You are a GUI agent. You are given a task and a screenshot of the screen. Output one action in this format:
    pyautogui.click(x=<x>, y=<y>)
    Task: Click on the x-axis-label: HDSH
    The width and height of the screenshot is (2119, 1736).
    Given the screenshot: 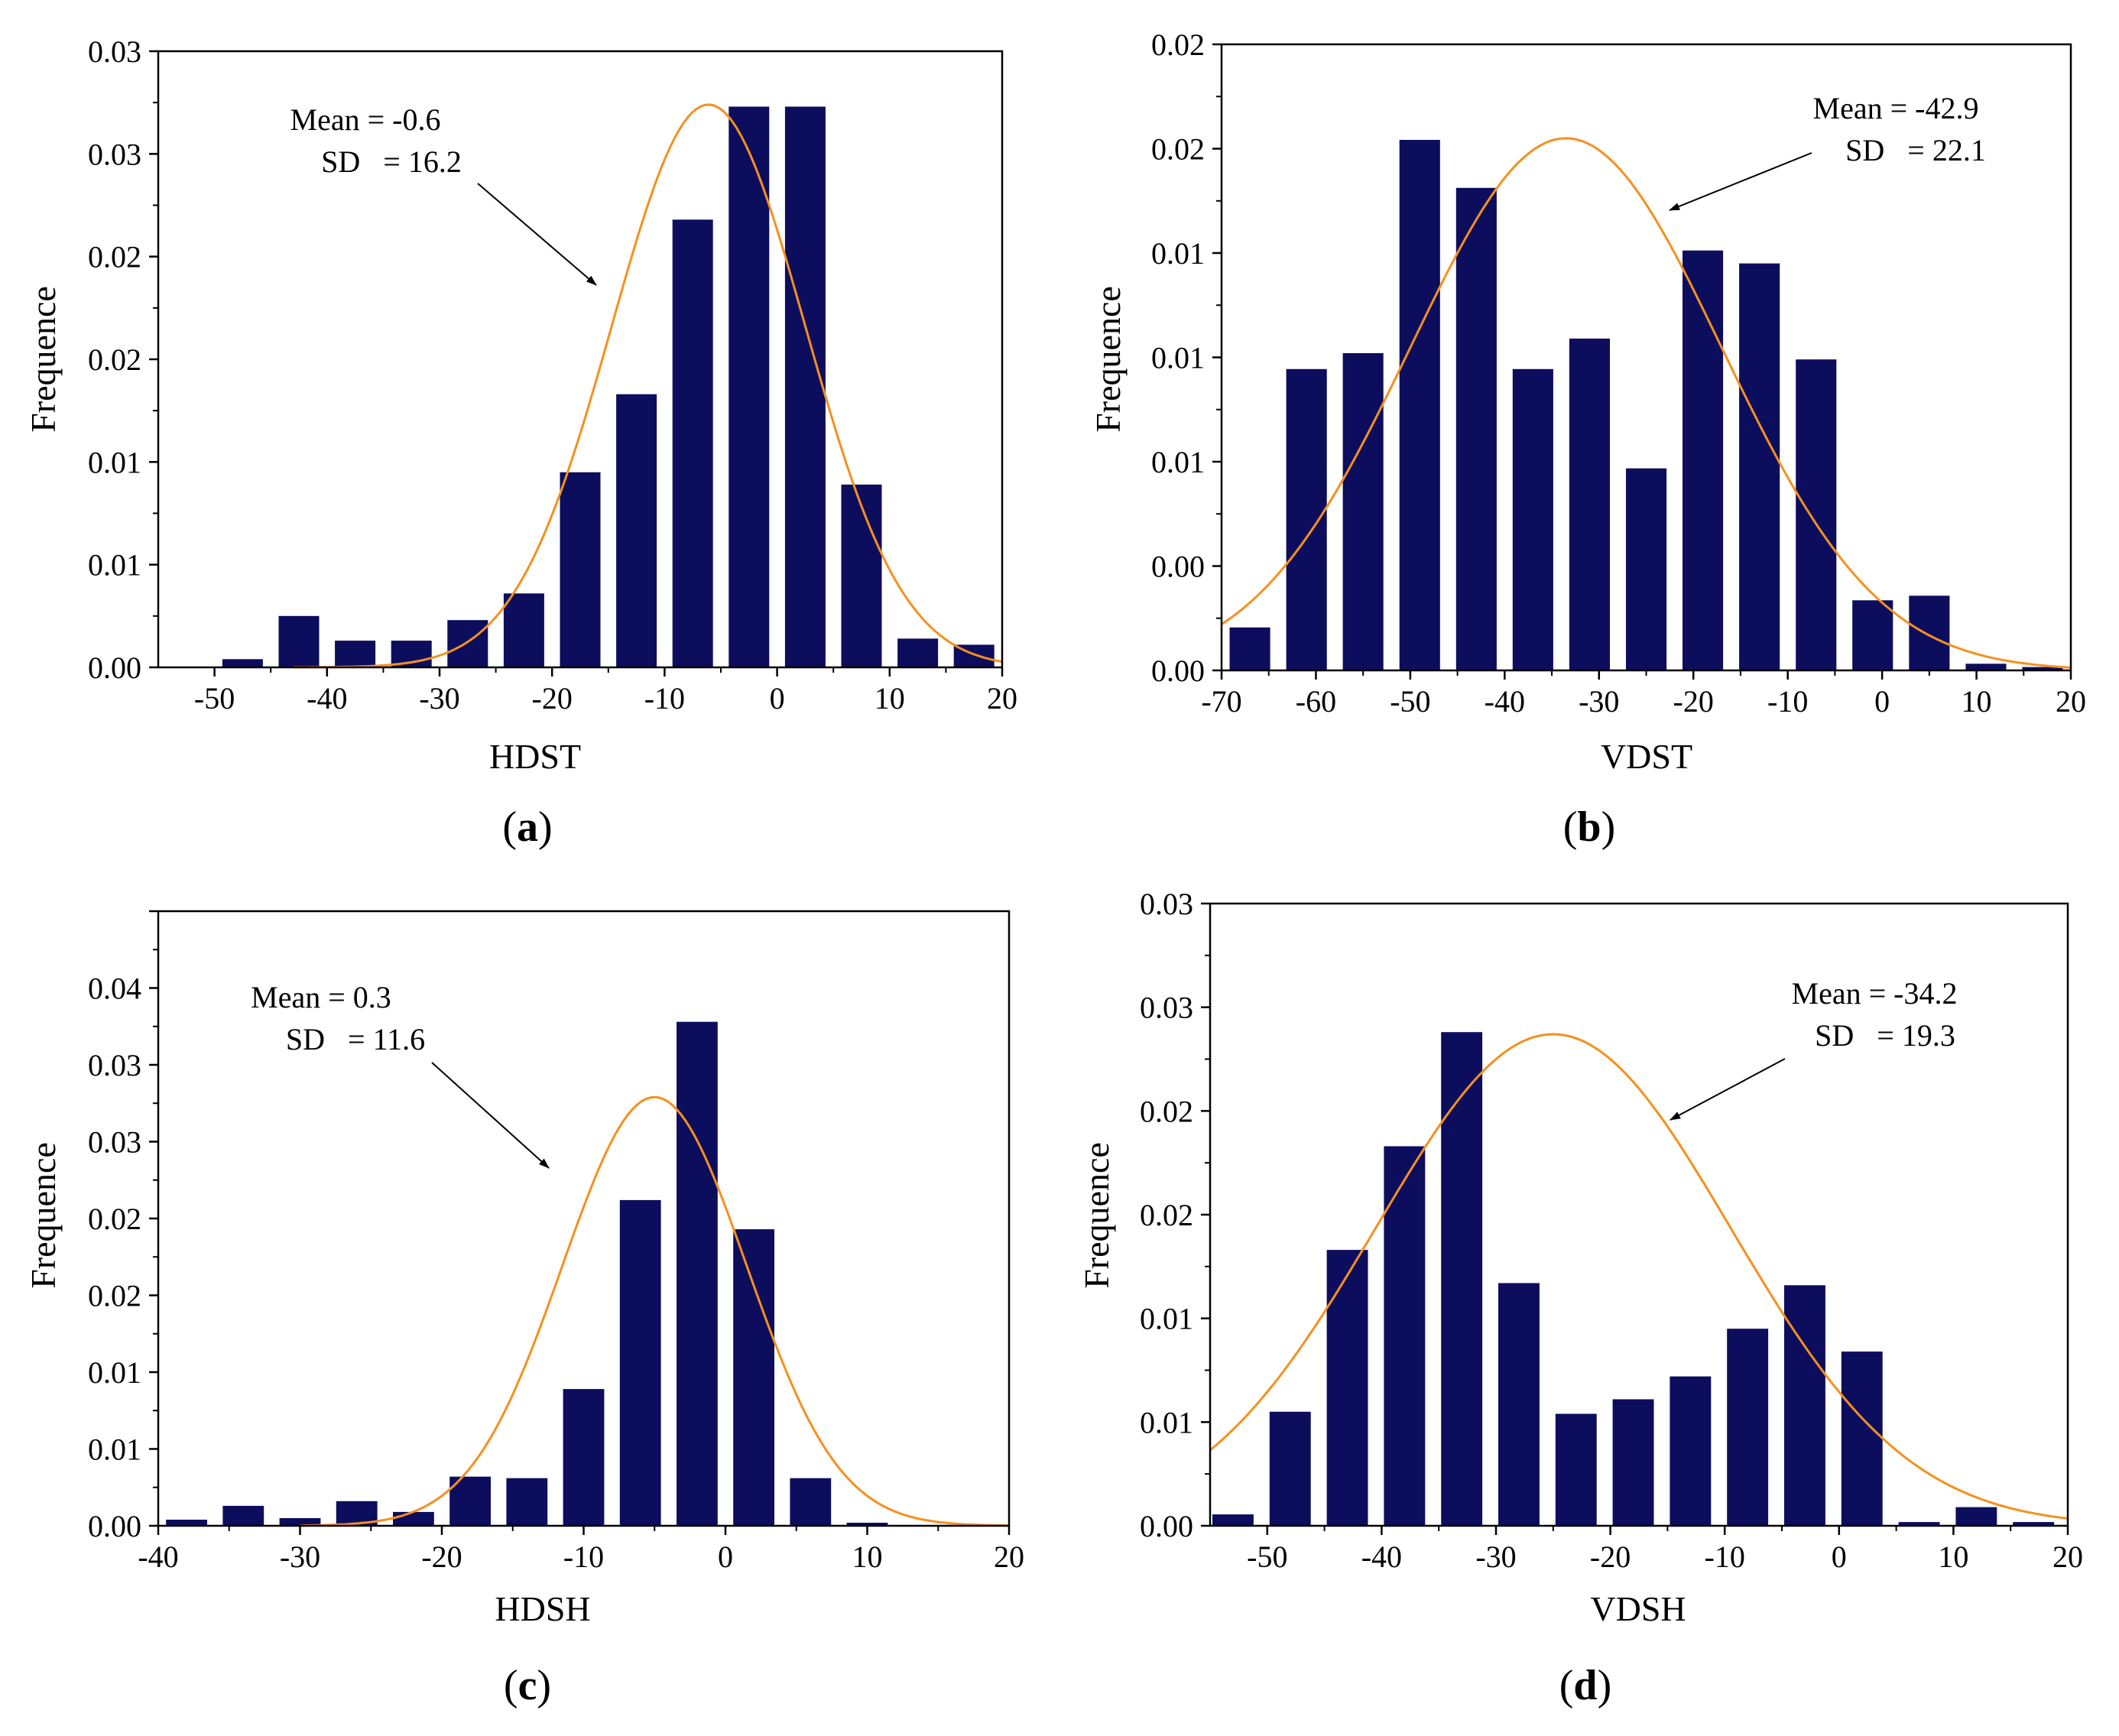 What is the action you would take?
    pyautogui.click(x=542, y=1608)
    